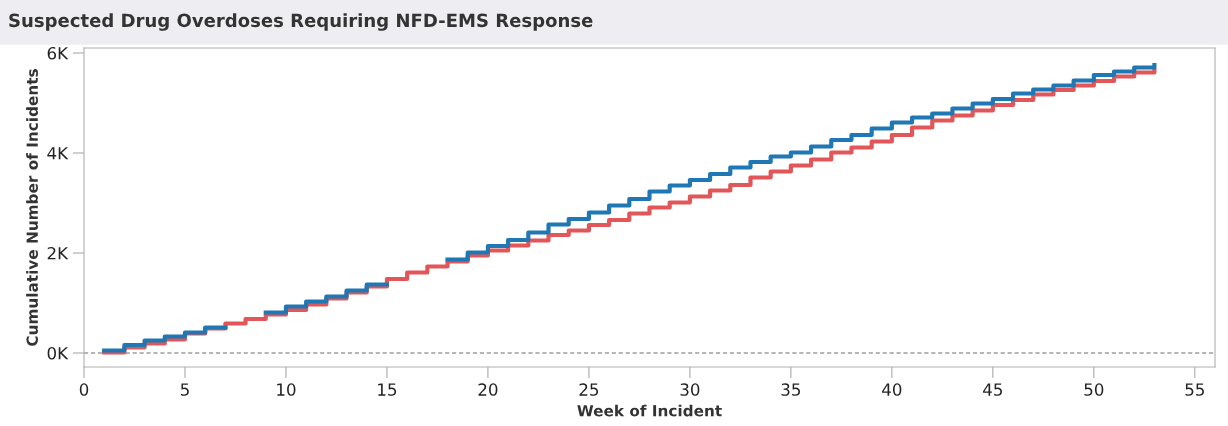 The height and width of the screenshot is (426, 1228). Describe the element at coordinates (58, 253) in the screenshot. I see `y-tick-label: 2K` at that location.